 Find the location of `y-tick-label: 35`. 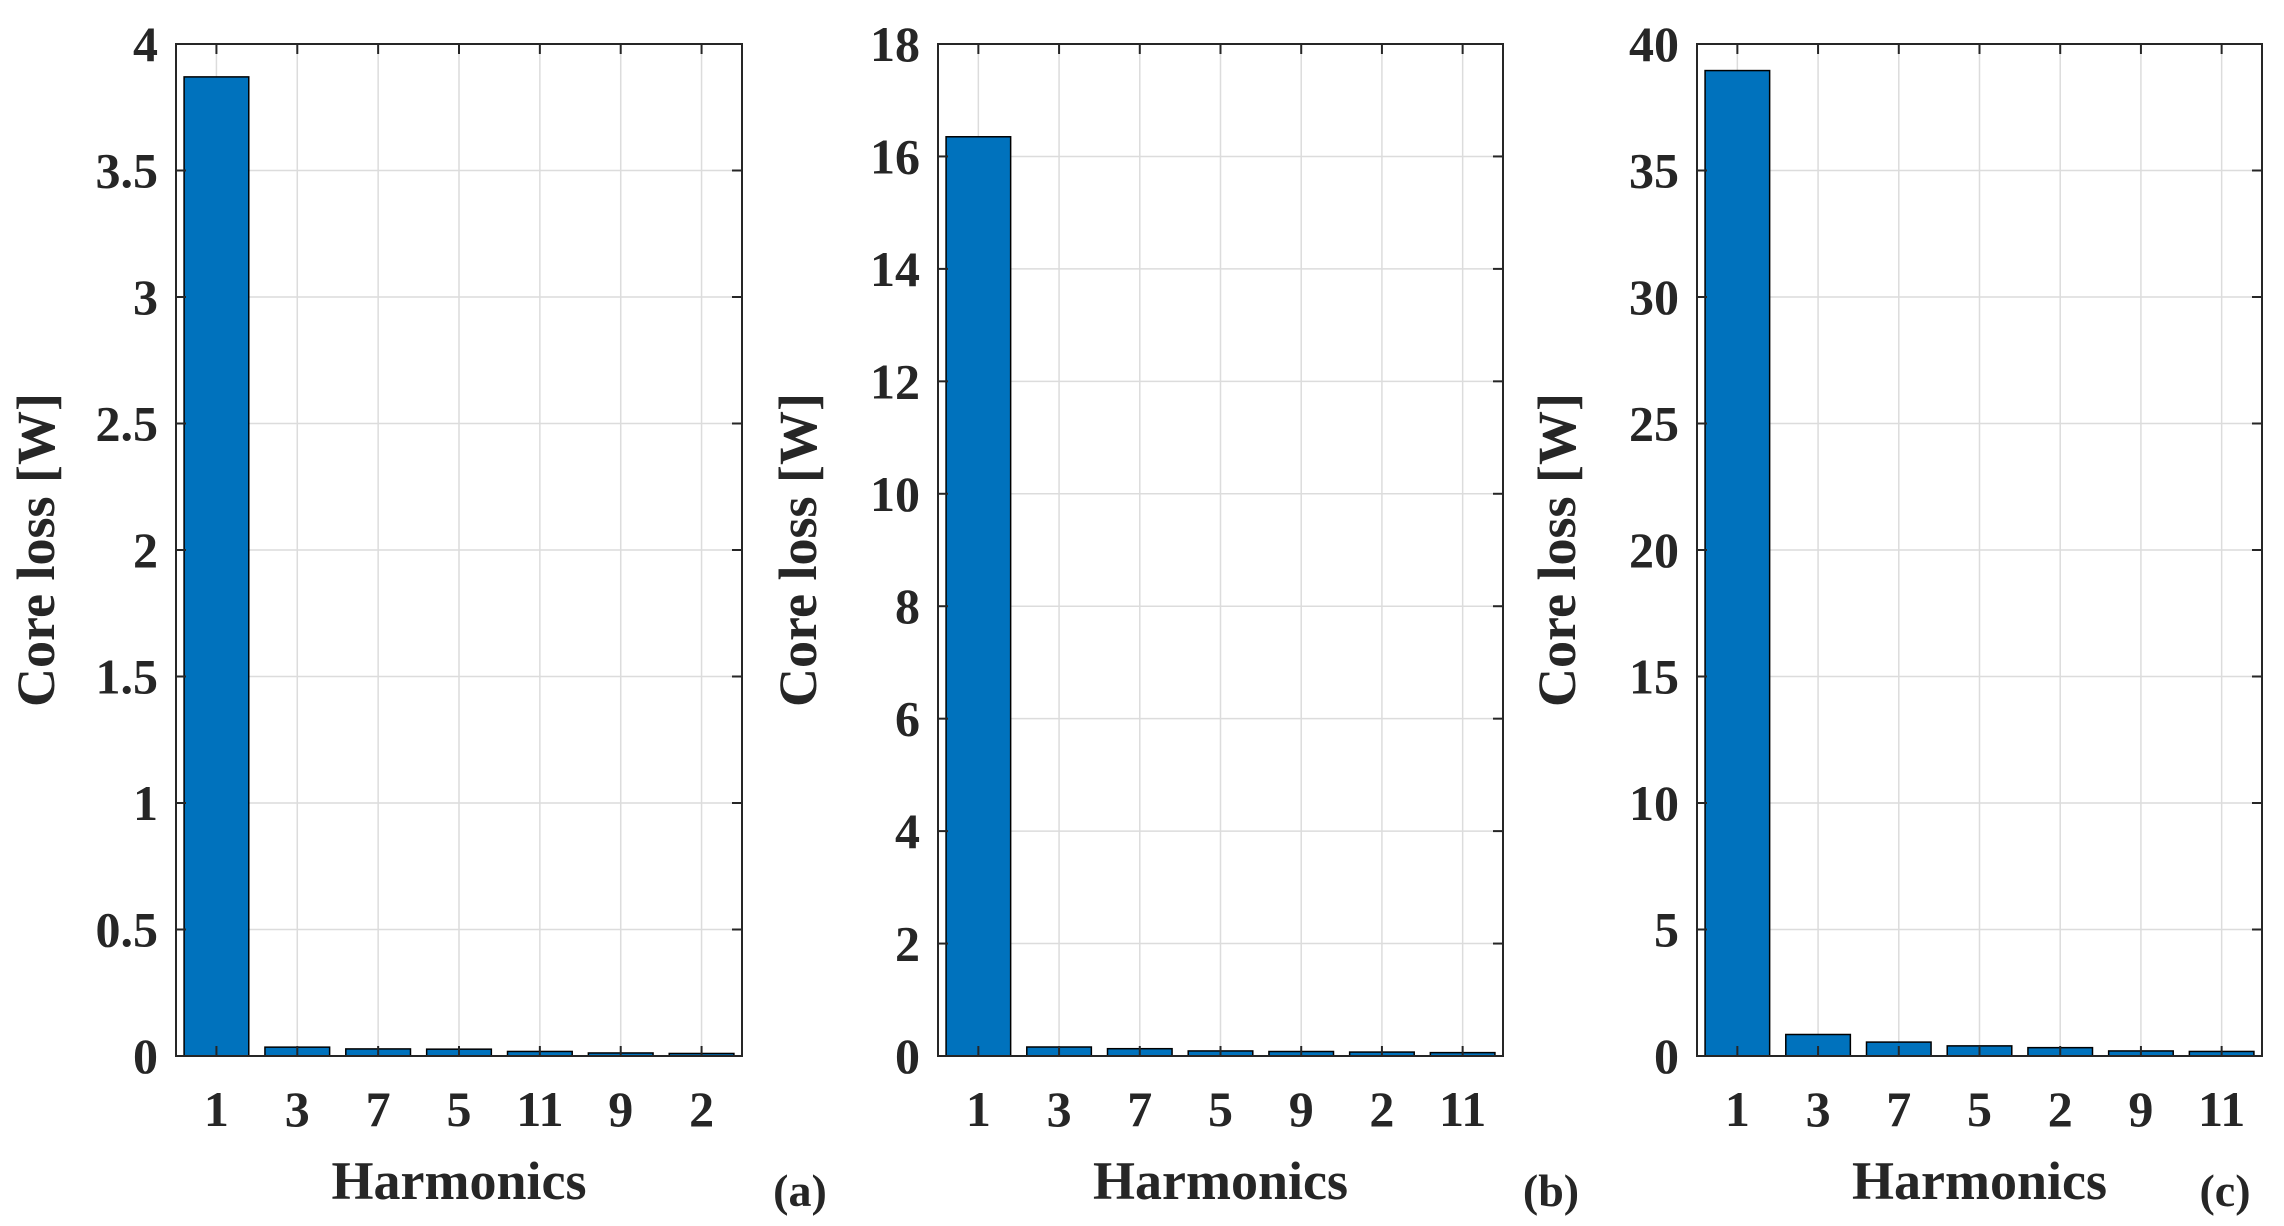

y-tick-label: 35 is located at coordinates (1654, 171).